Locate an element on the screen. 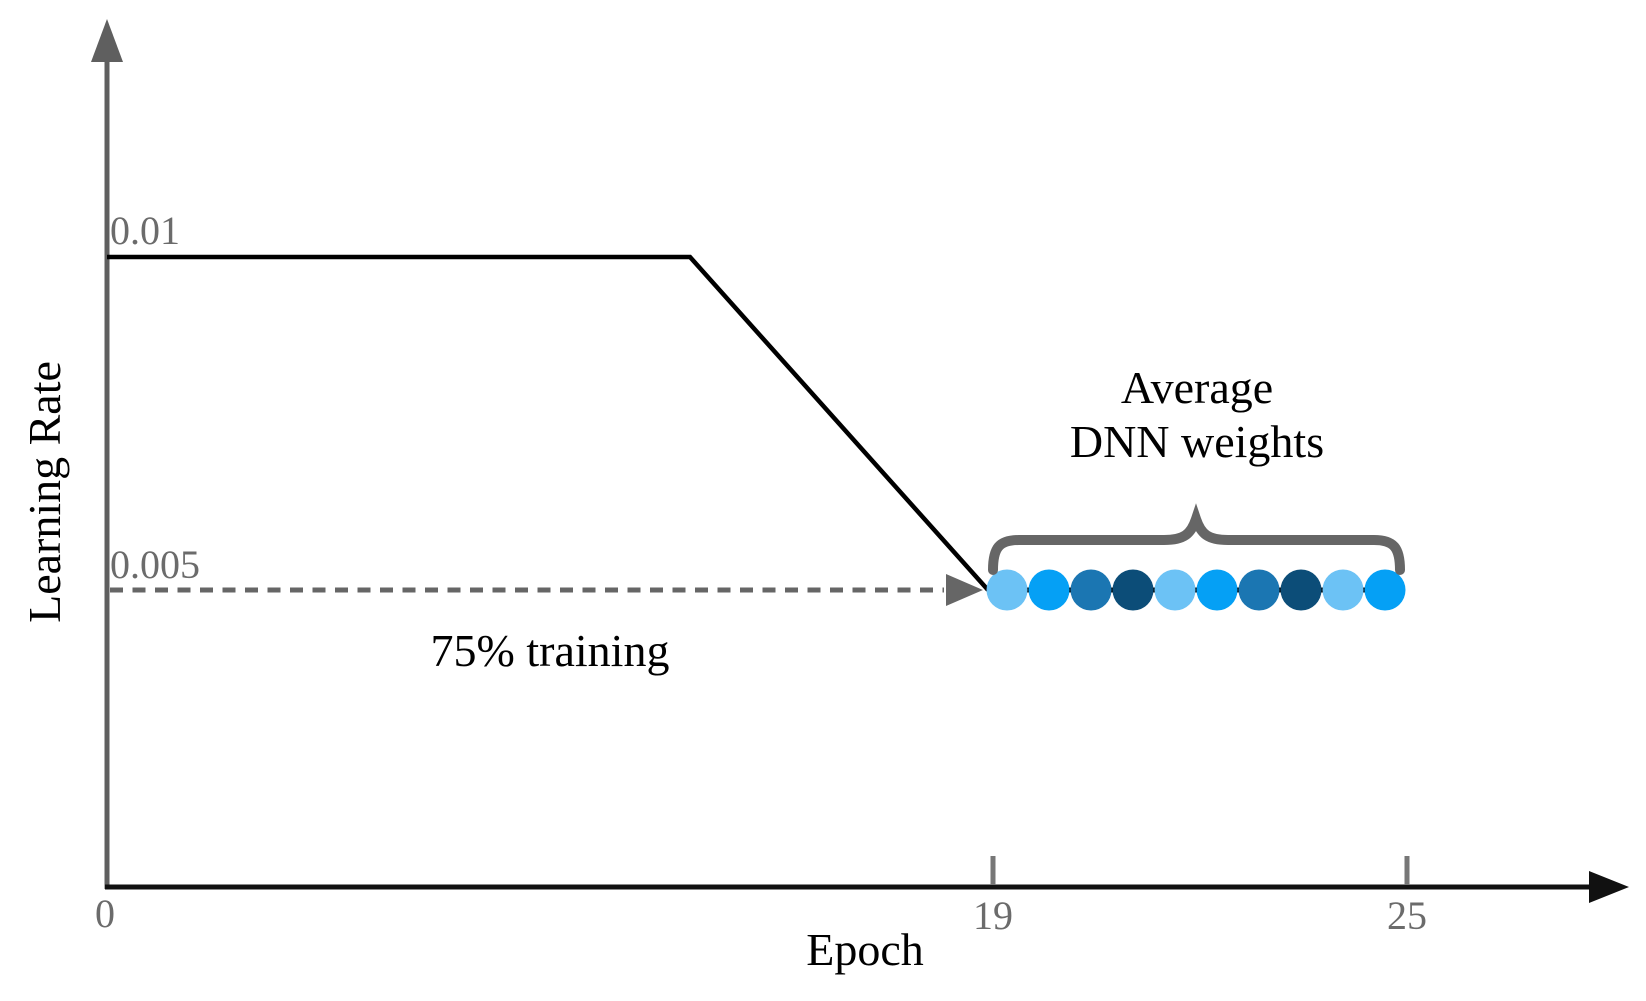  lr-low-label: 0.005 is located at coordinates (155, 564).